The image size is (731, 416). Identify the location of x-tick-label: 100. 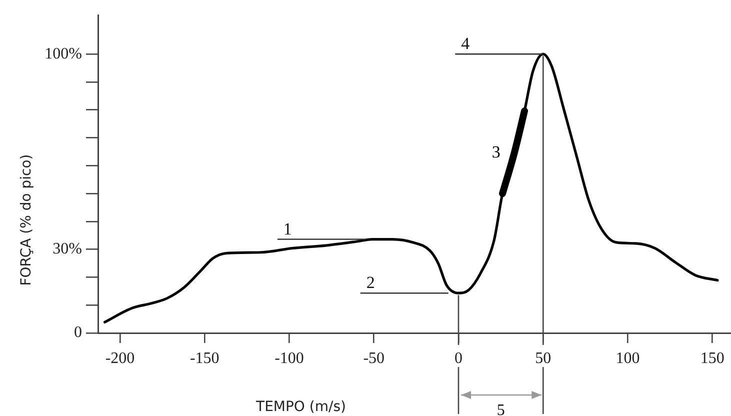
(628, 358).